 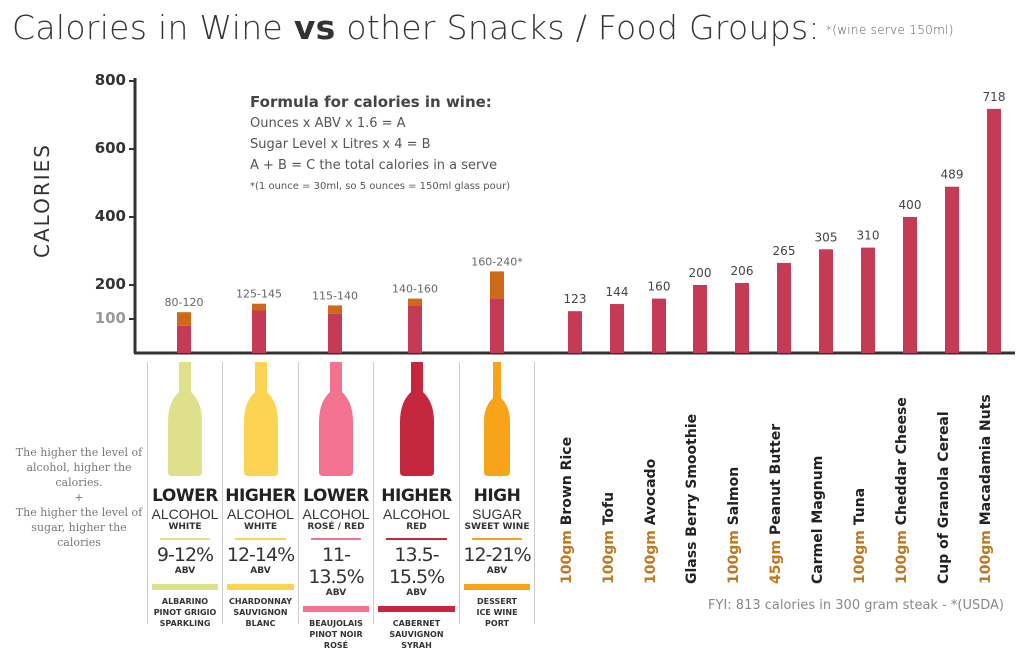 I want to click on food-label: 100gm Salmon, so click(x=739, y=477).